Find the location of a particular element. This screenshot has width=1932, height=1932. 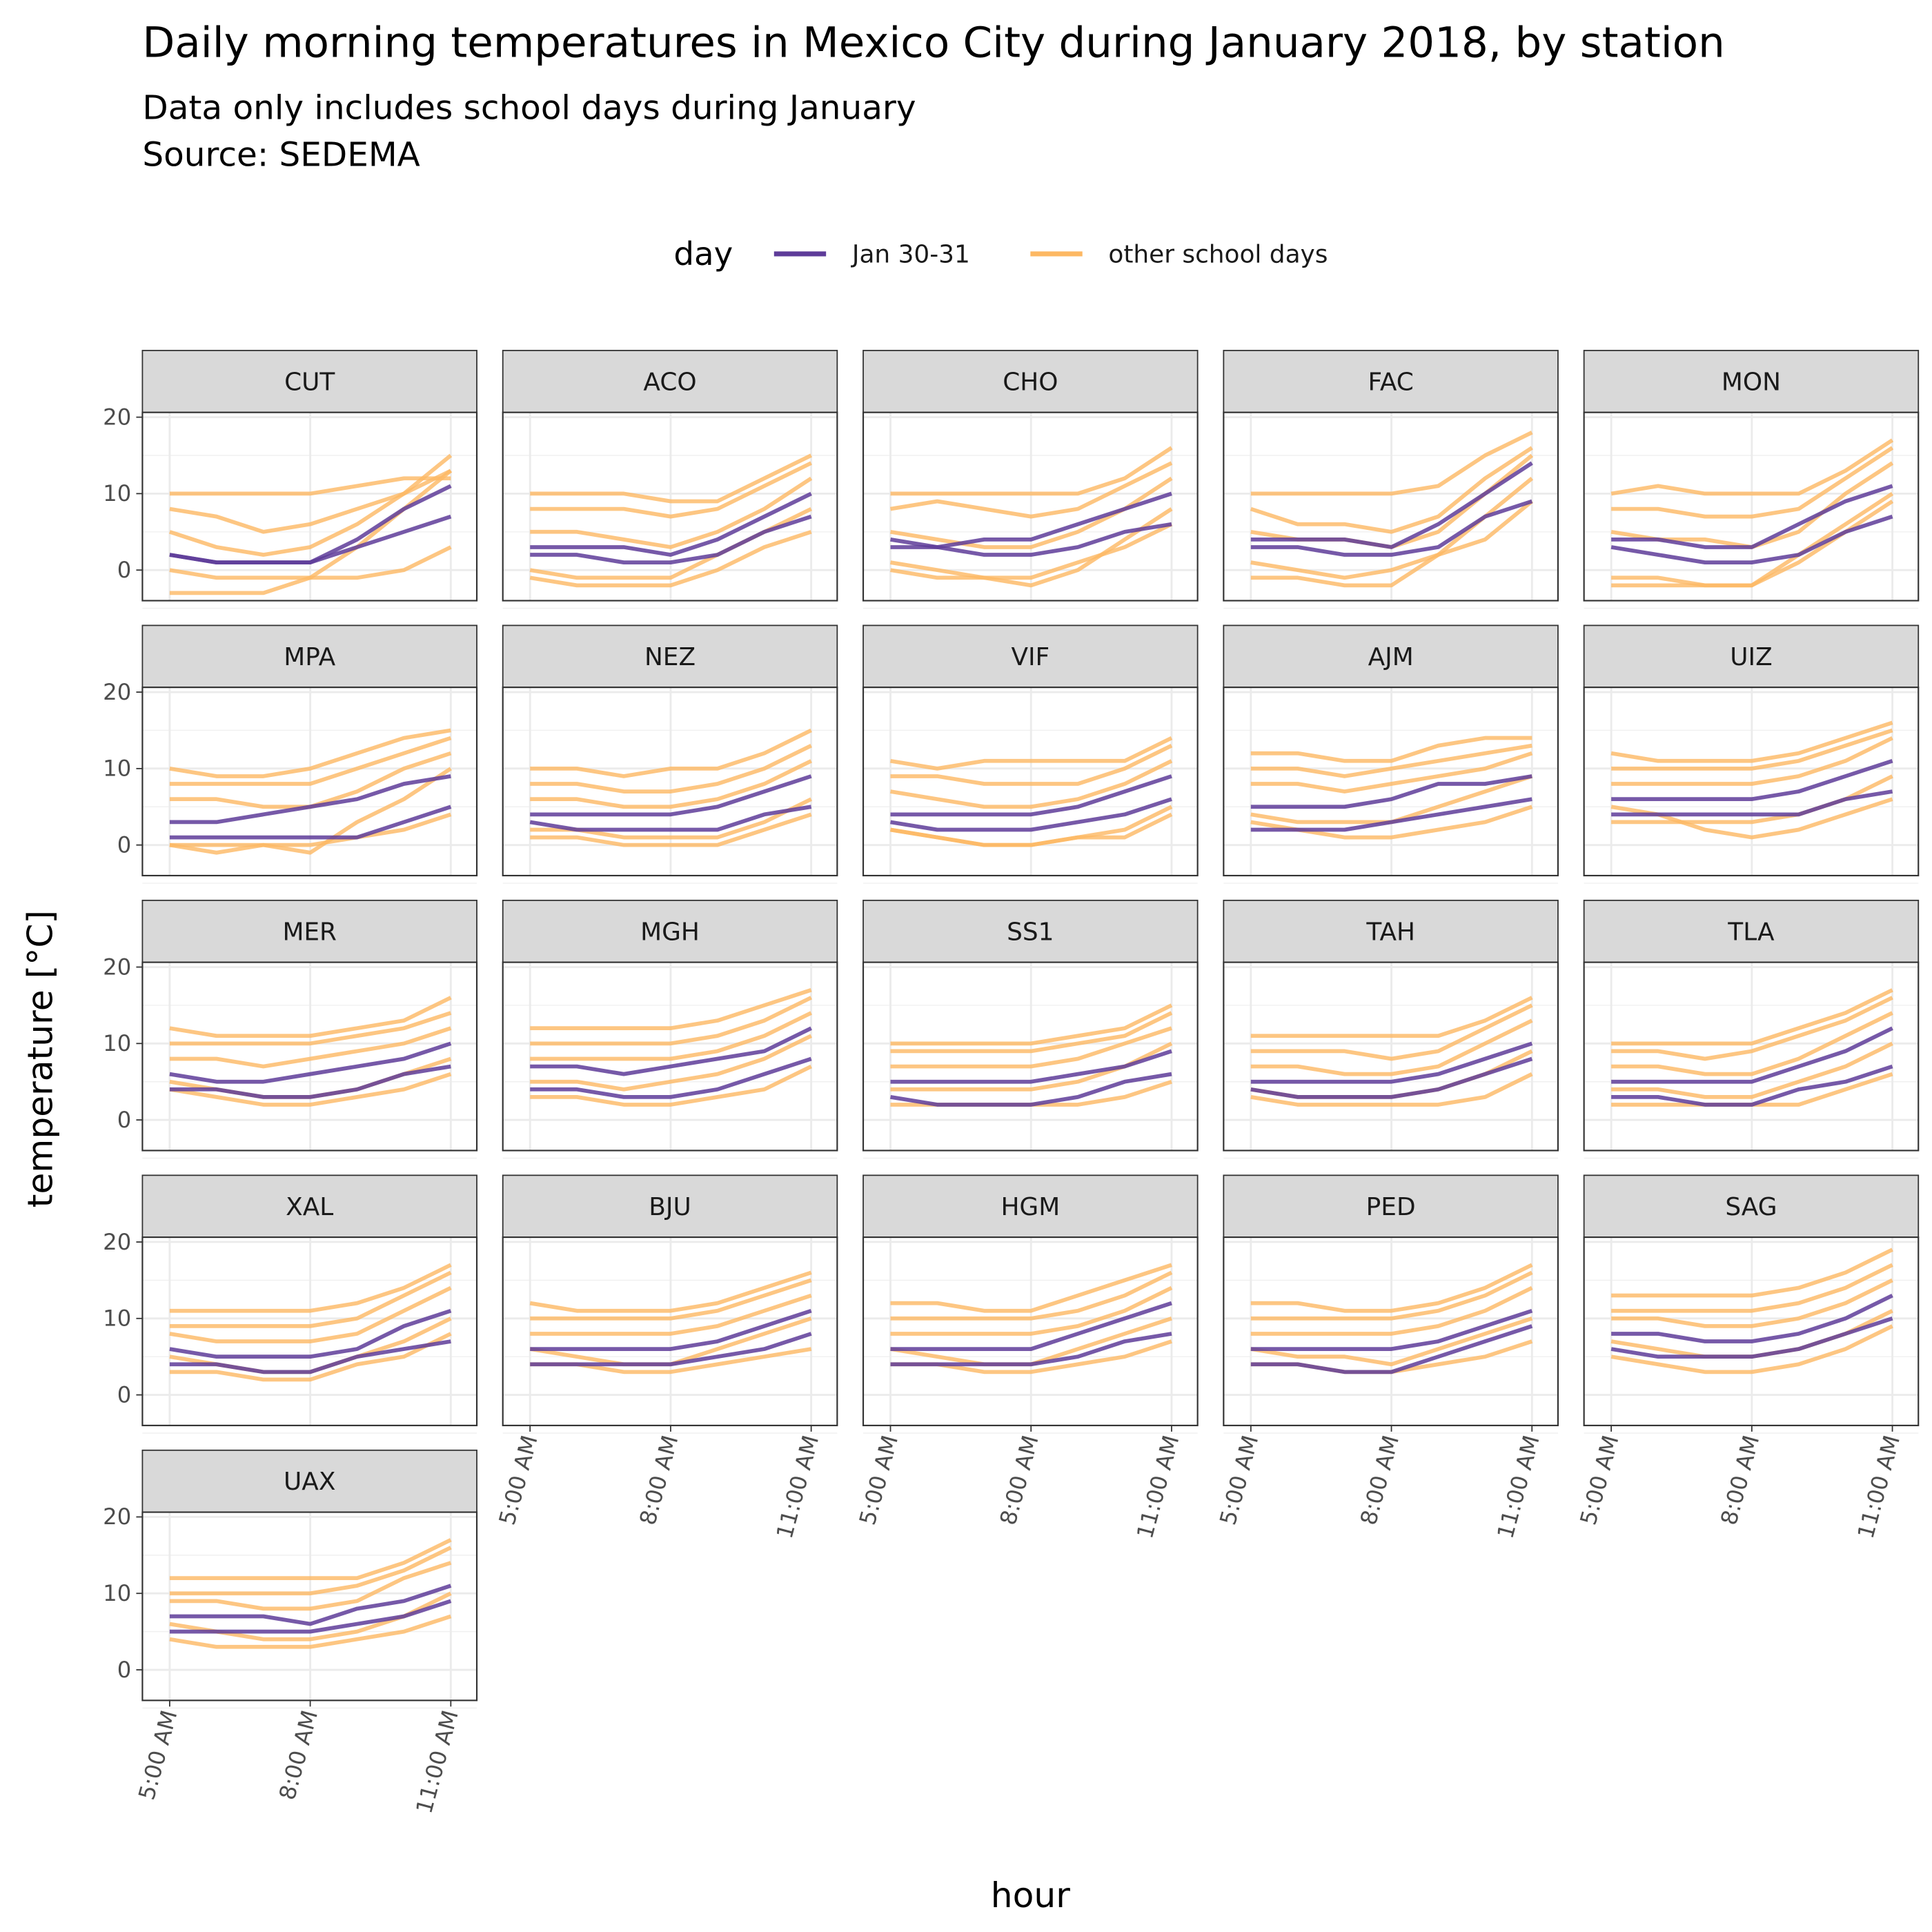

y-tick-label: 0 is located at coordinates (124, 1670).